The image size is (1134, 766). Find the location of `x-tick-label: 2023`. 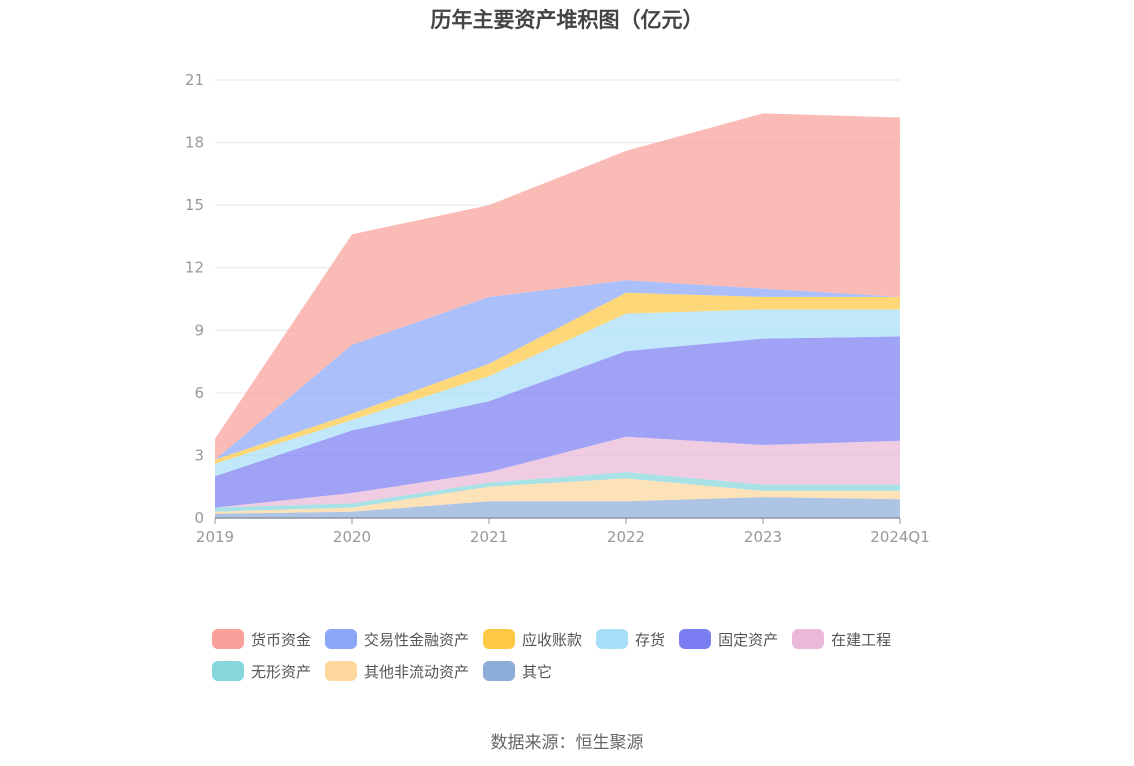

x-tick-label: 2023 is located at coordinates (763, 537).